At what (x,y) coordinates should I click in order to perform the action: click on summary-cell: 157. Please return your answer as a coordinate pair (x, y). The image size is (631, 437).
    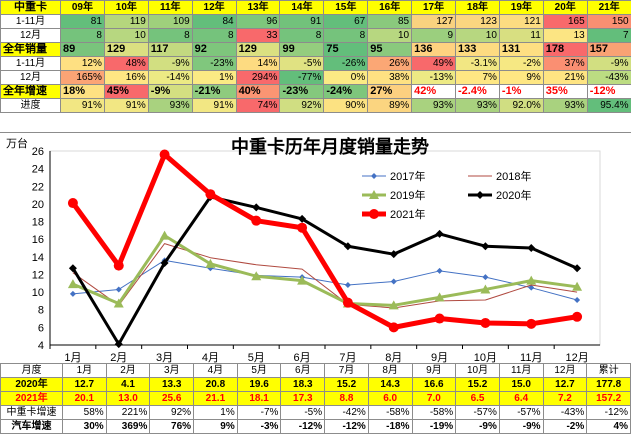
    Looking at the image, I should click on (608, 49).